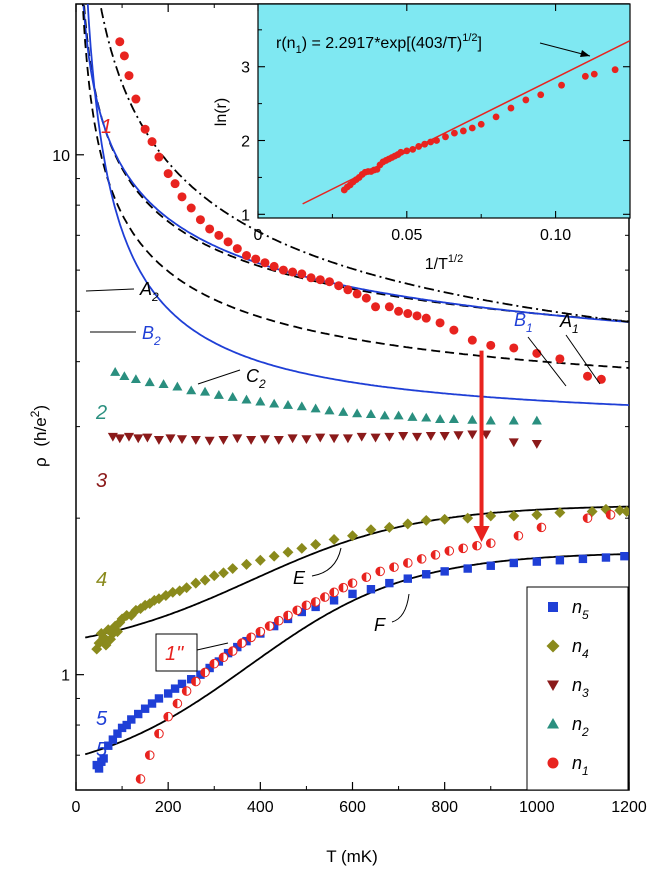  What do you see at coordinates (65, 676) in the screenshot?
I see `y-tick-label: 1` at bounding box center [65, 676].